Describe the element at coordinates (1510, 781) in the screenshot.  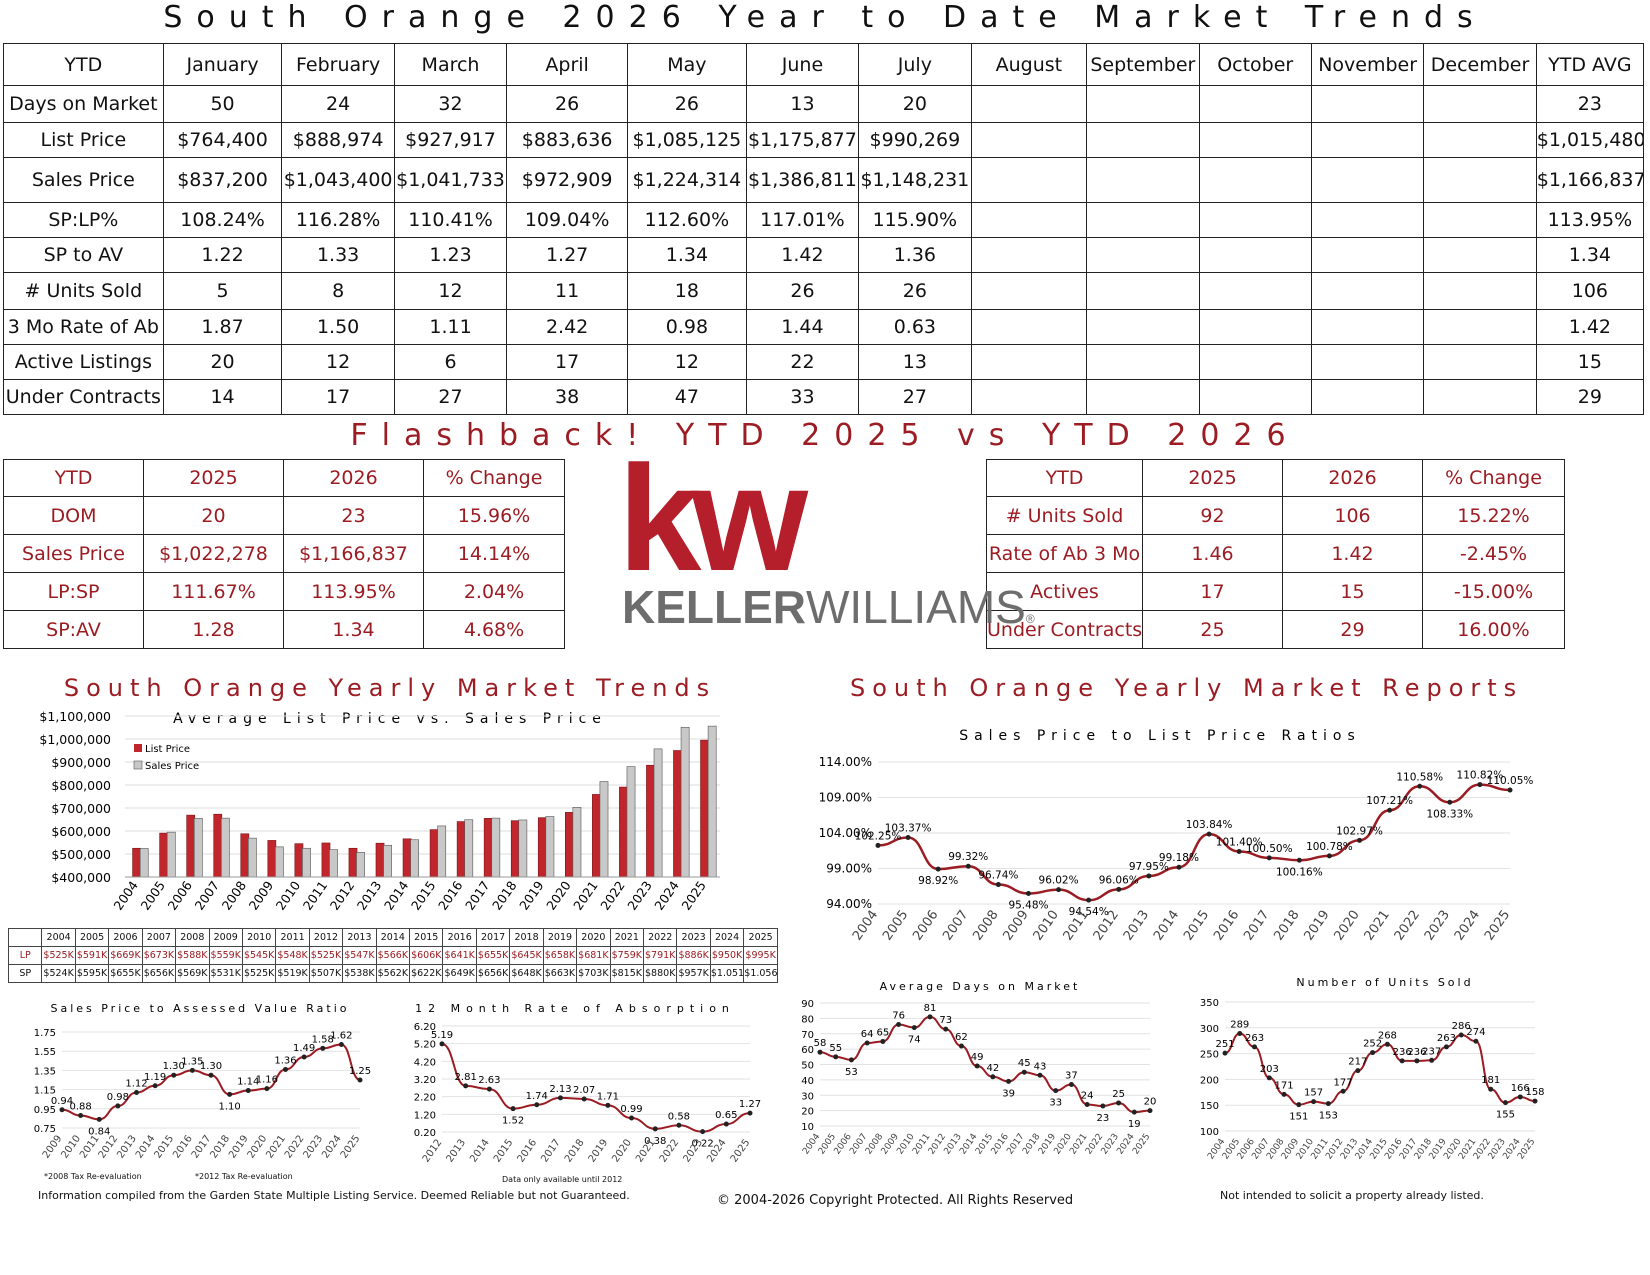
I see `data-label: 110.05%` at that location.